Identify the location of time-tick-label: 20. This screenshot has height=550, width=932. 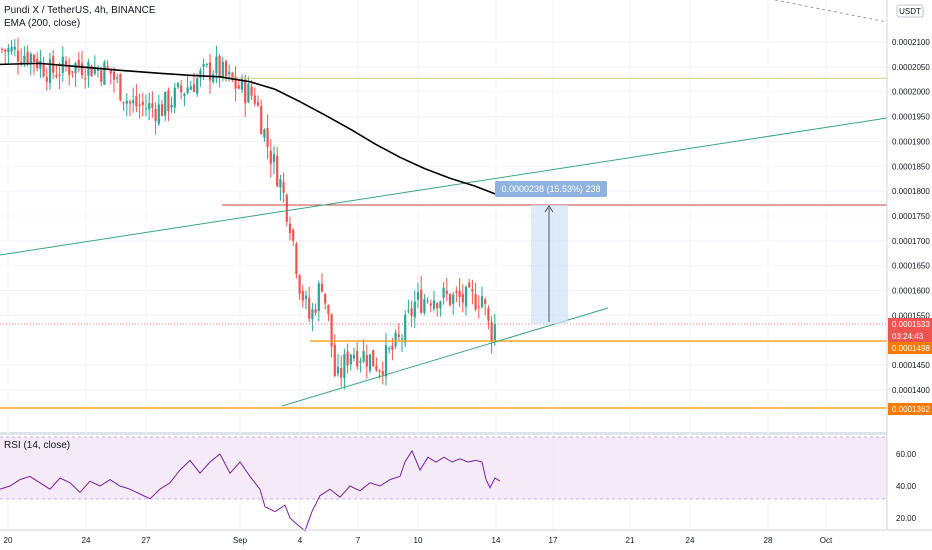
(8, 540).